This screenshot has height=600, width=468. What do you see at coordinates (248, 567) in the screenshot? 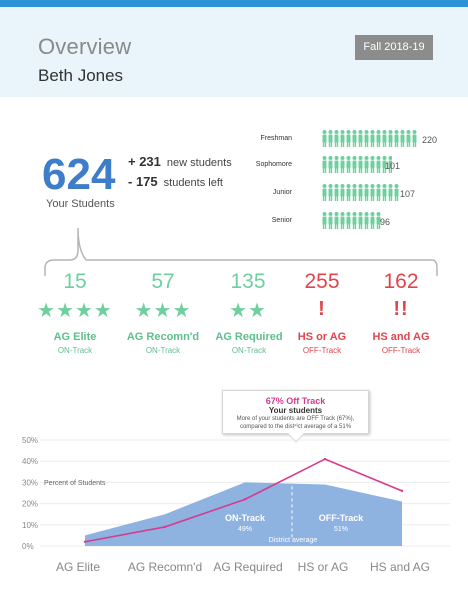
I see `x-axis-label: AG Required` at bounding box center [248, 567].